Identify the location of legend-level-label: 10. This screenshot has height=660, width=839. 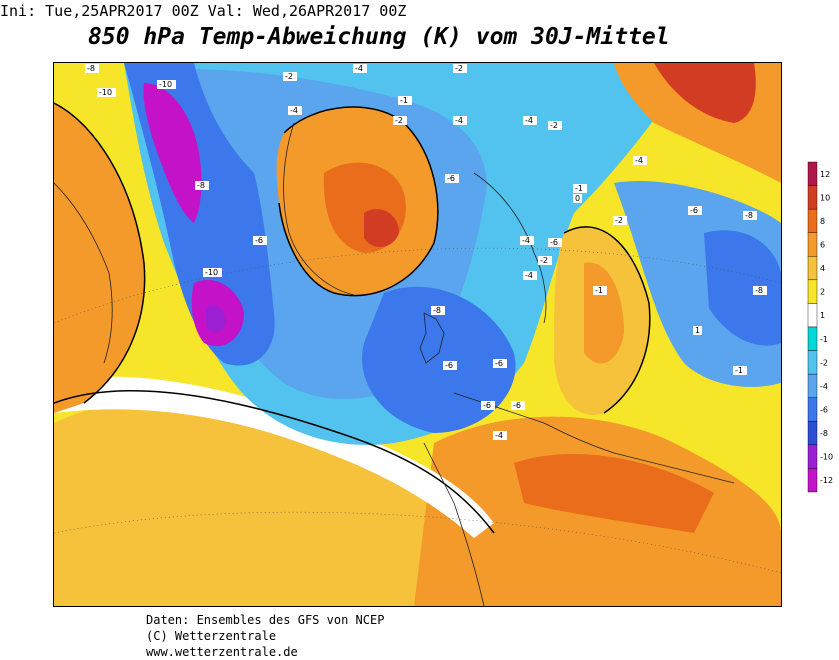
(825, 197).